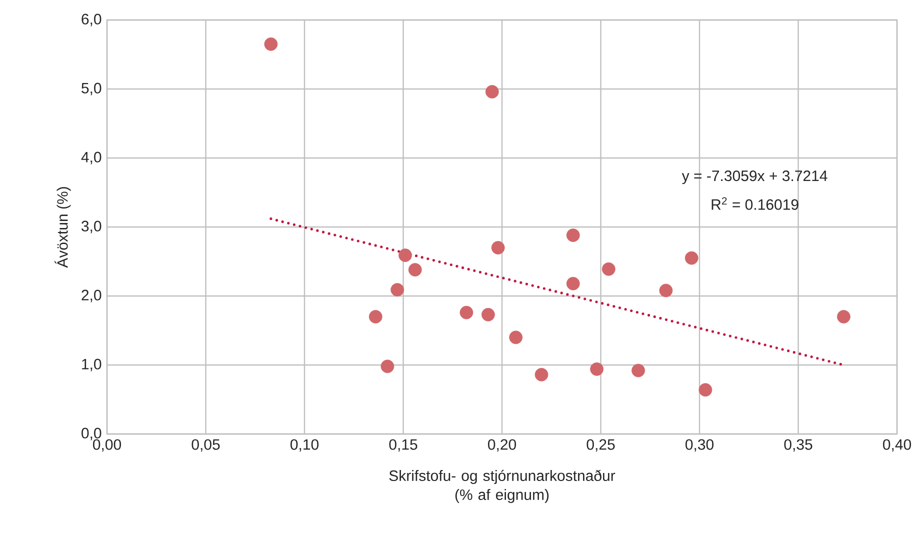 The image size is (921, 550). What do you see at coordinates (755, 177) in the screenshot?
I see `annotation: y = -7.3059x + 3.7214` at bounding box center [755, 177].